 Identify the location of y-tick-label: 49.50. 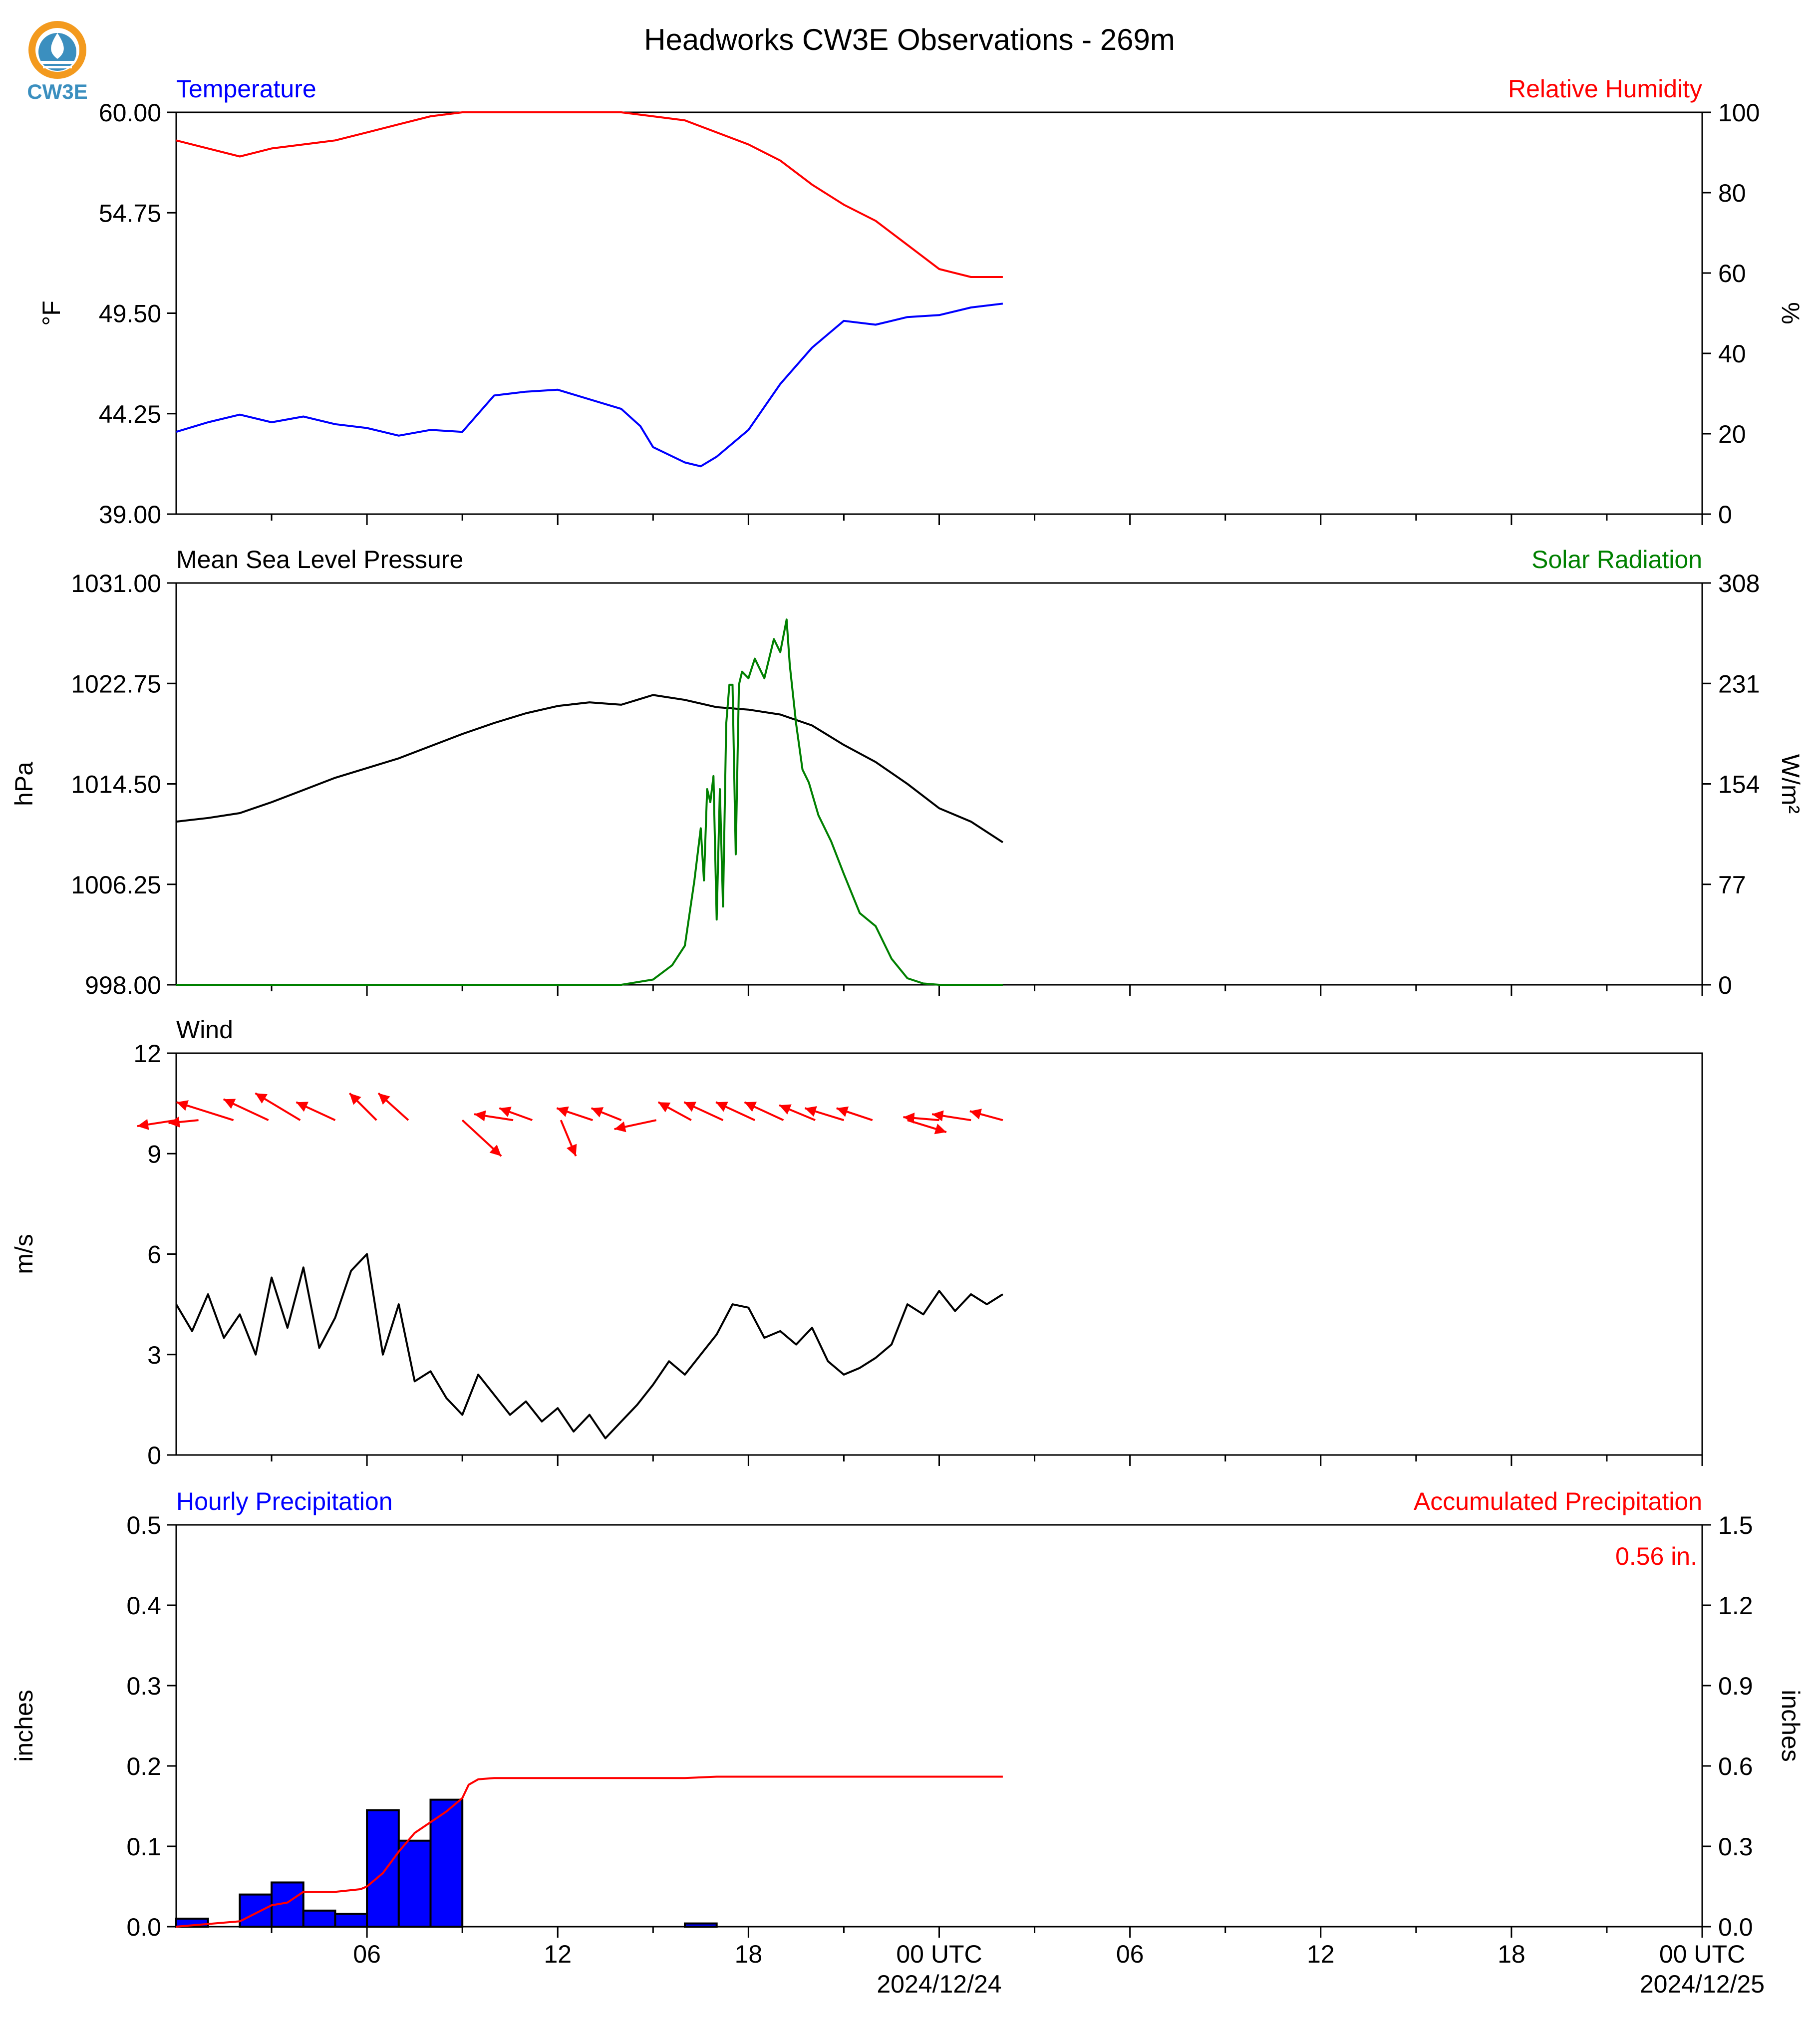
(130, 314).